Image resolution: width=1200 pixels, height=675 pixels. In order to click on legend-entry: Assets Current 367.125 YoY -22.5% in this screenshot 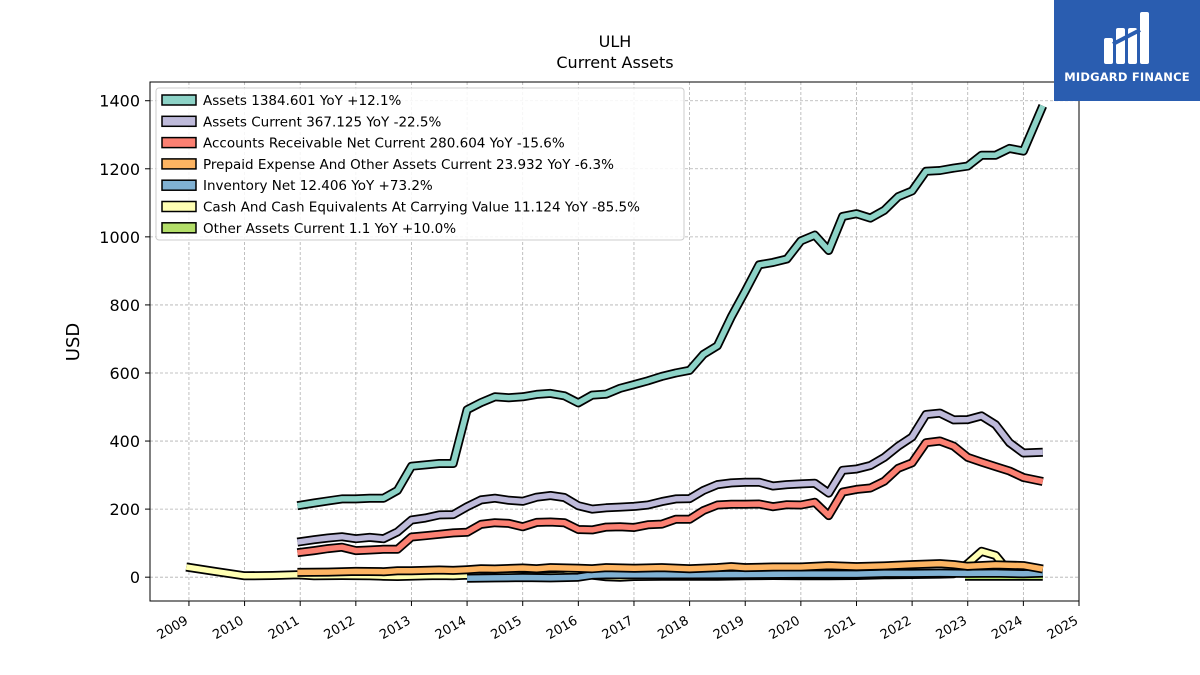, I will do `click(322, 122)`.